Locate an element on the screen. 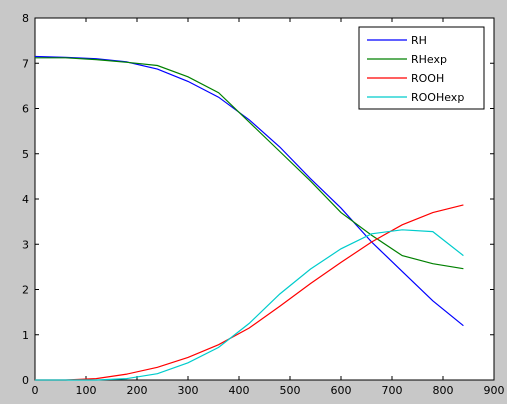 The height and width of the screenshot is (404, 507). legend-box is located at coordinates (421, 68).